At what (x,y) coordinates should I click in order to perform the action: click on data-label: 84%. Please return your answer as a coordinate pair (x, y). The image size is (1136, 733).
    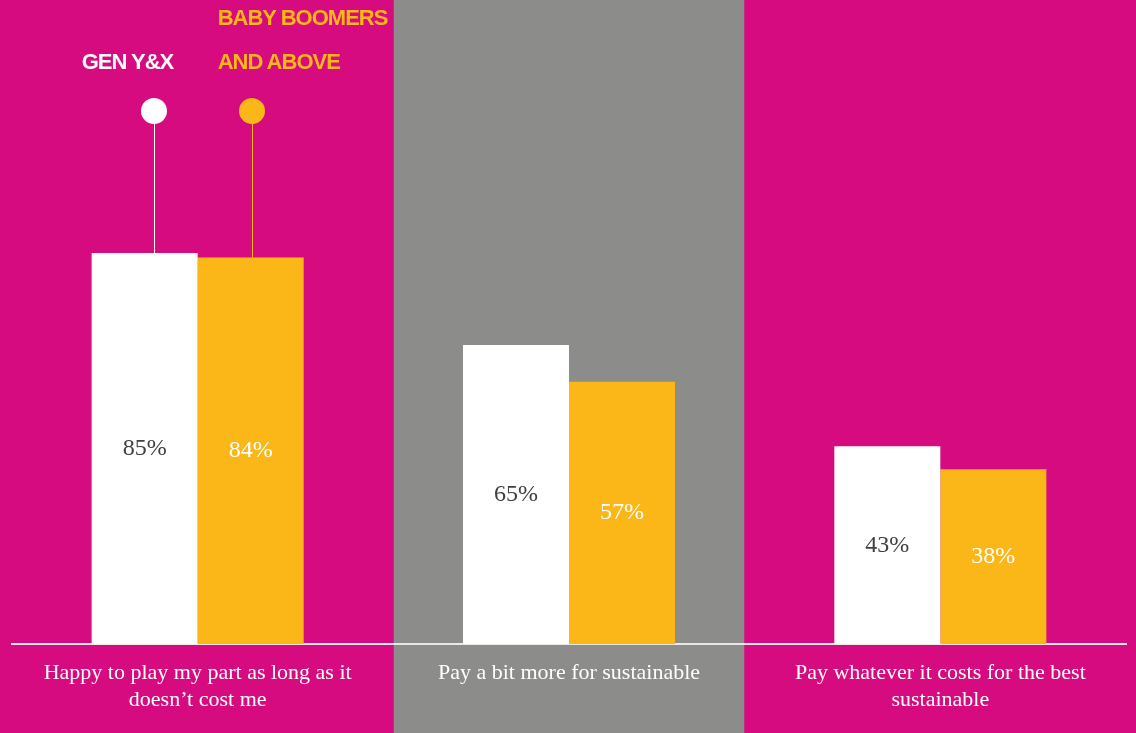
    Looking at the image, I should click on (250, 449).